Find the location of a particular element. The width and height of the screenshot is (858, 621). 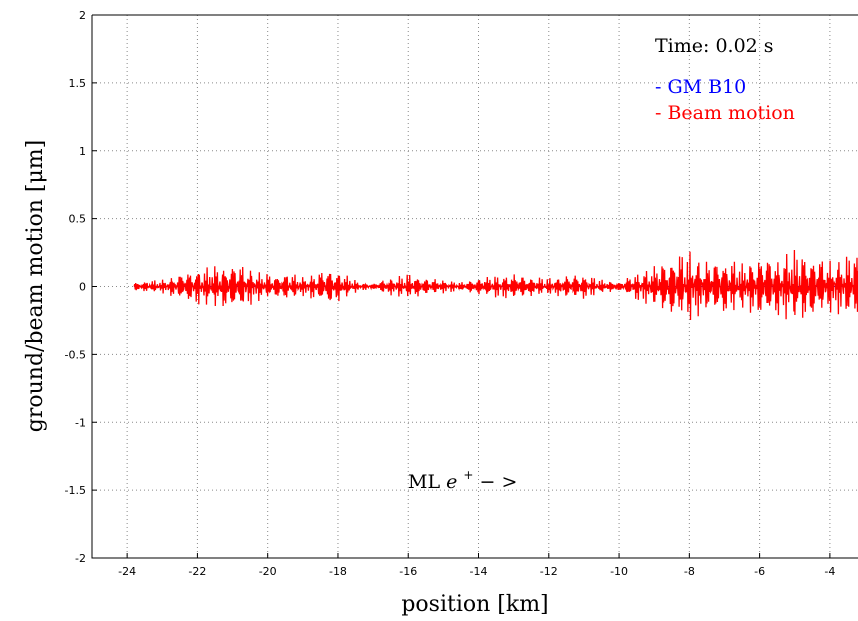

ml-annotation-sup: + is located at coordinates (468, 475).